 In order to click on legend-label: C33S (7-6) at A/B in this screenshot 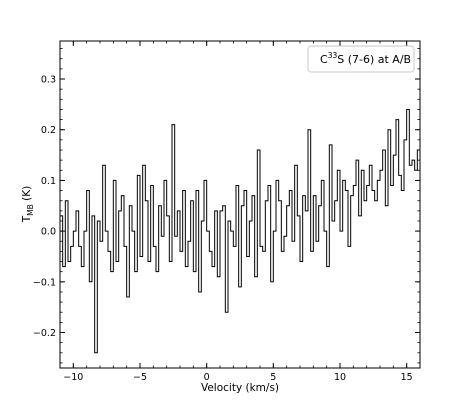, I will do `click(365, 58)`.